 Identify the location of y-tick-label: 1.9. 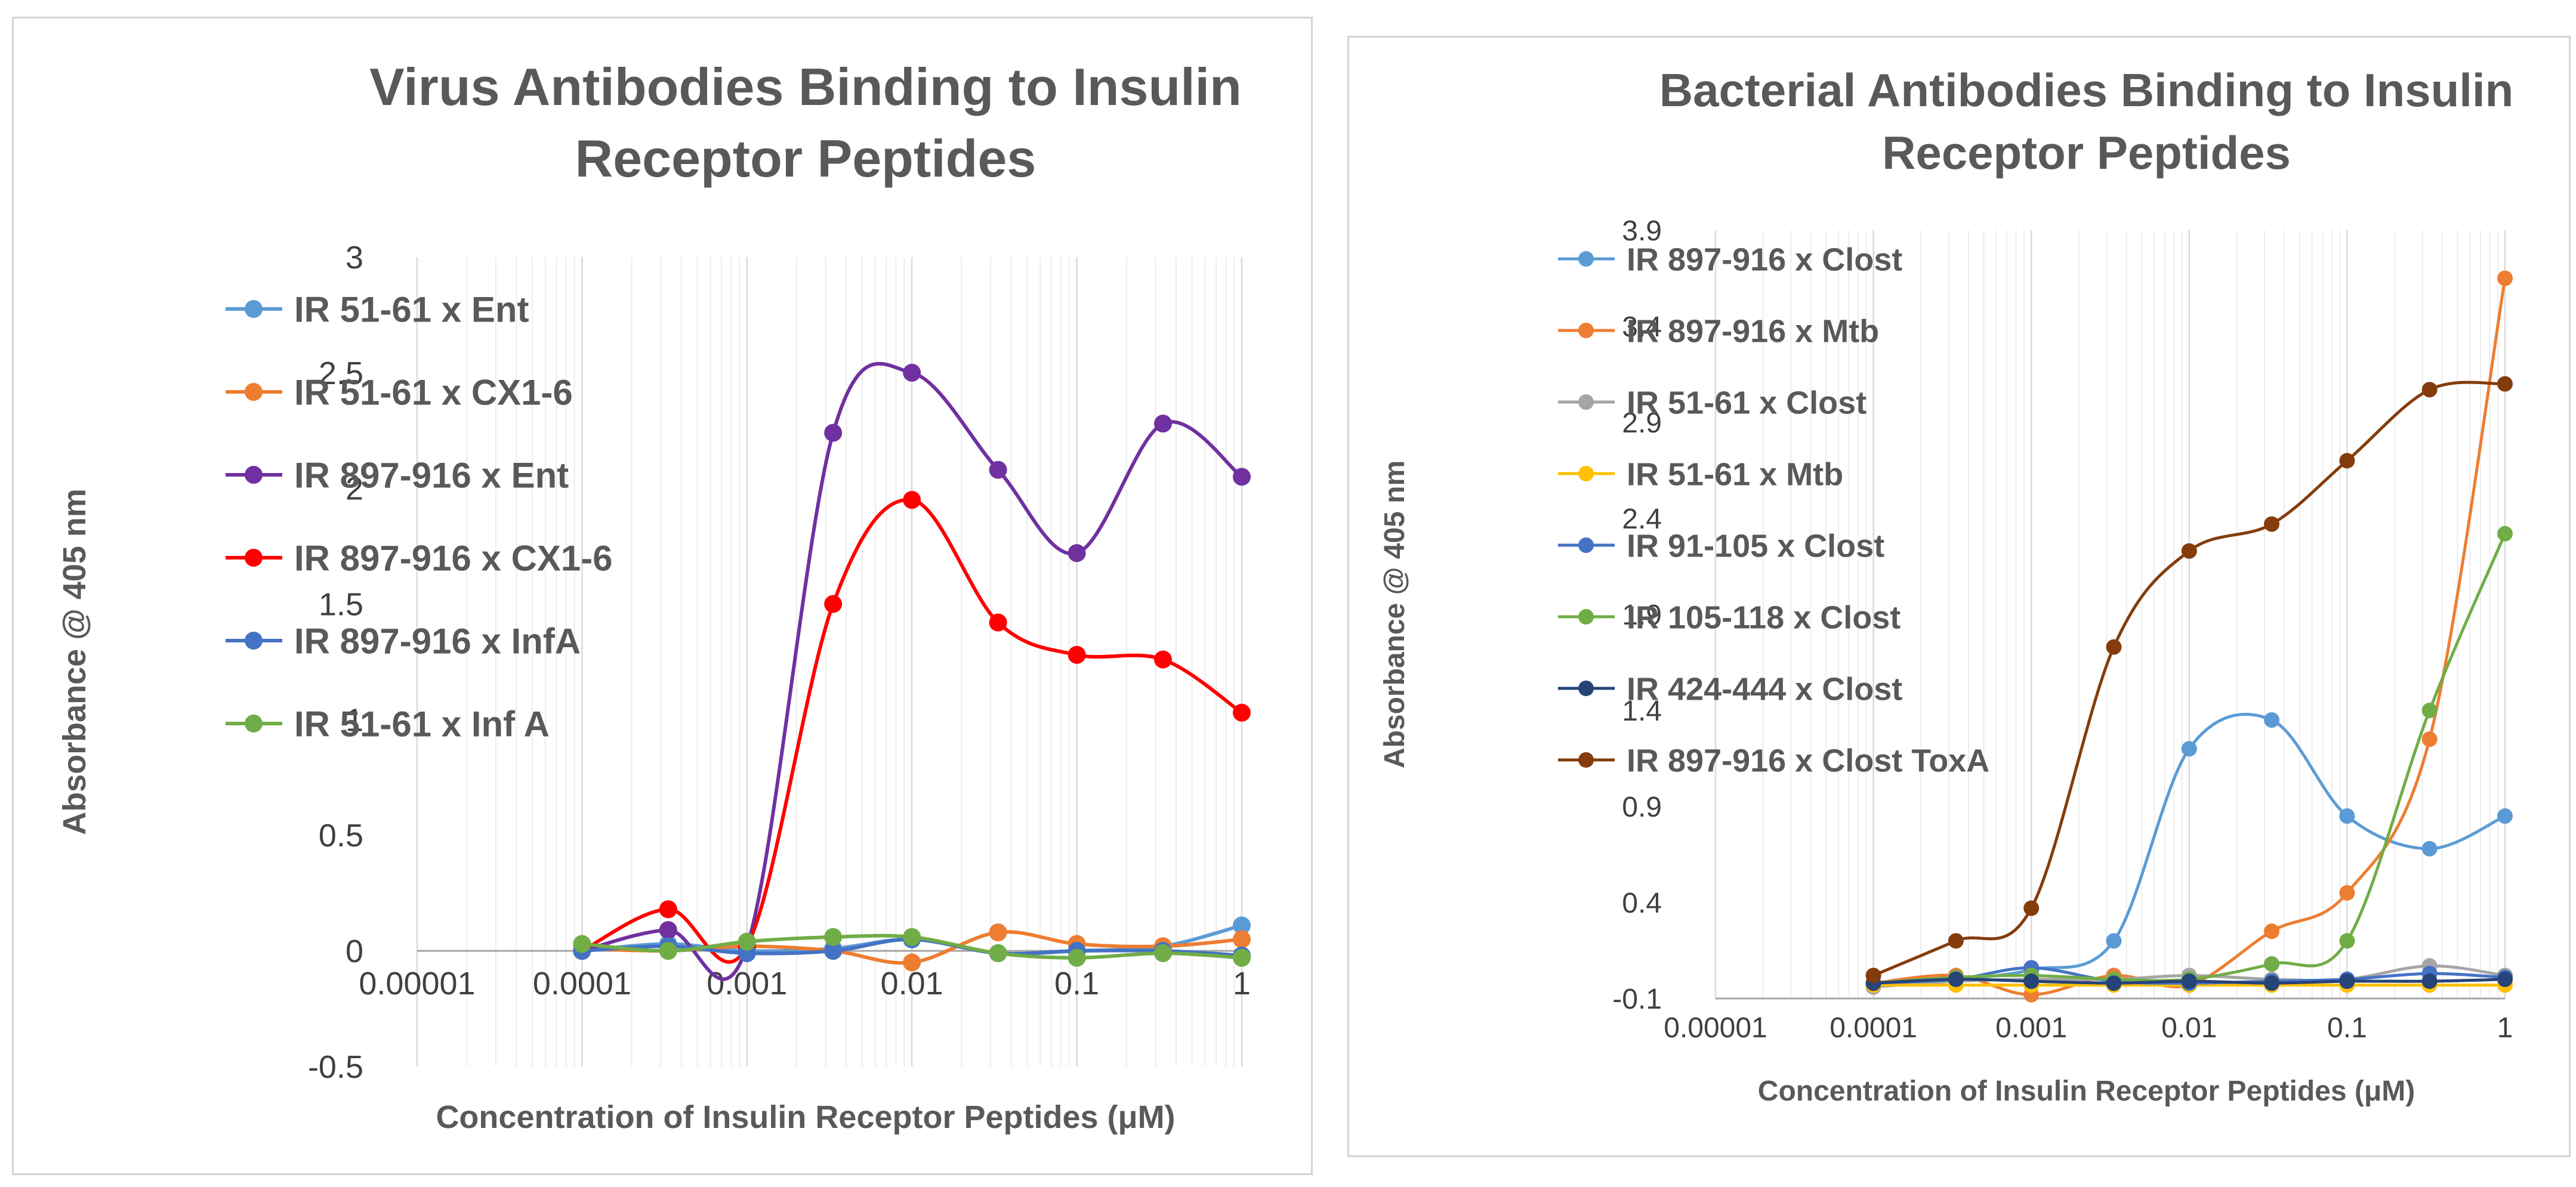
(1642, 615).